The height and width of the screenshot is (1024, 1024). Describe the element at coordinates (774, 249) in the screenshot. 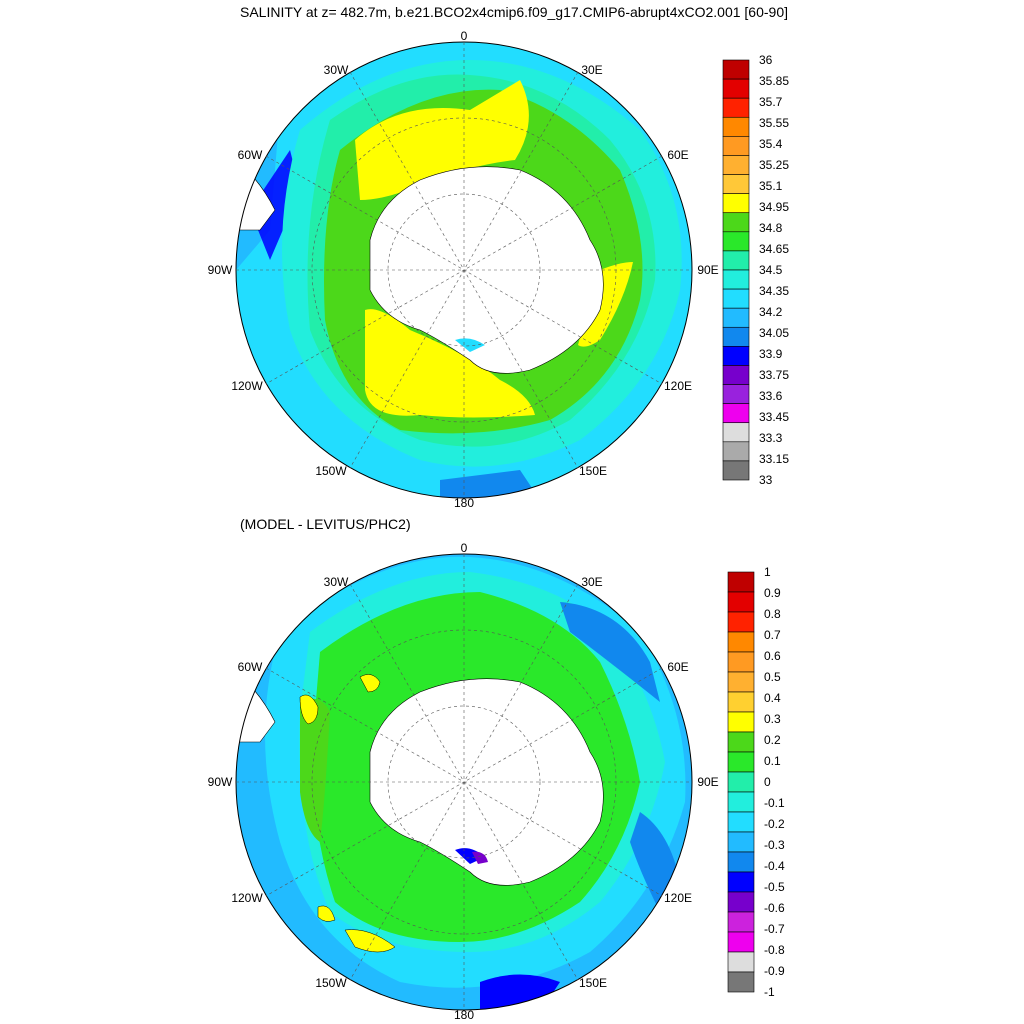

I see `colorbar-label: 34.65` at that location.